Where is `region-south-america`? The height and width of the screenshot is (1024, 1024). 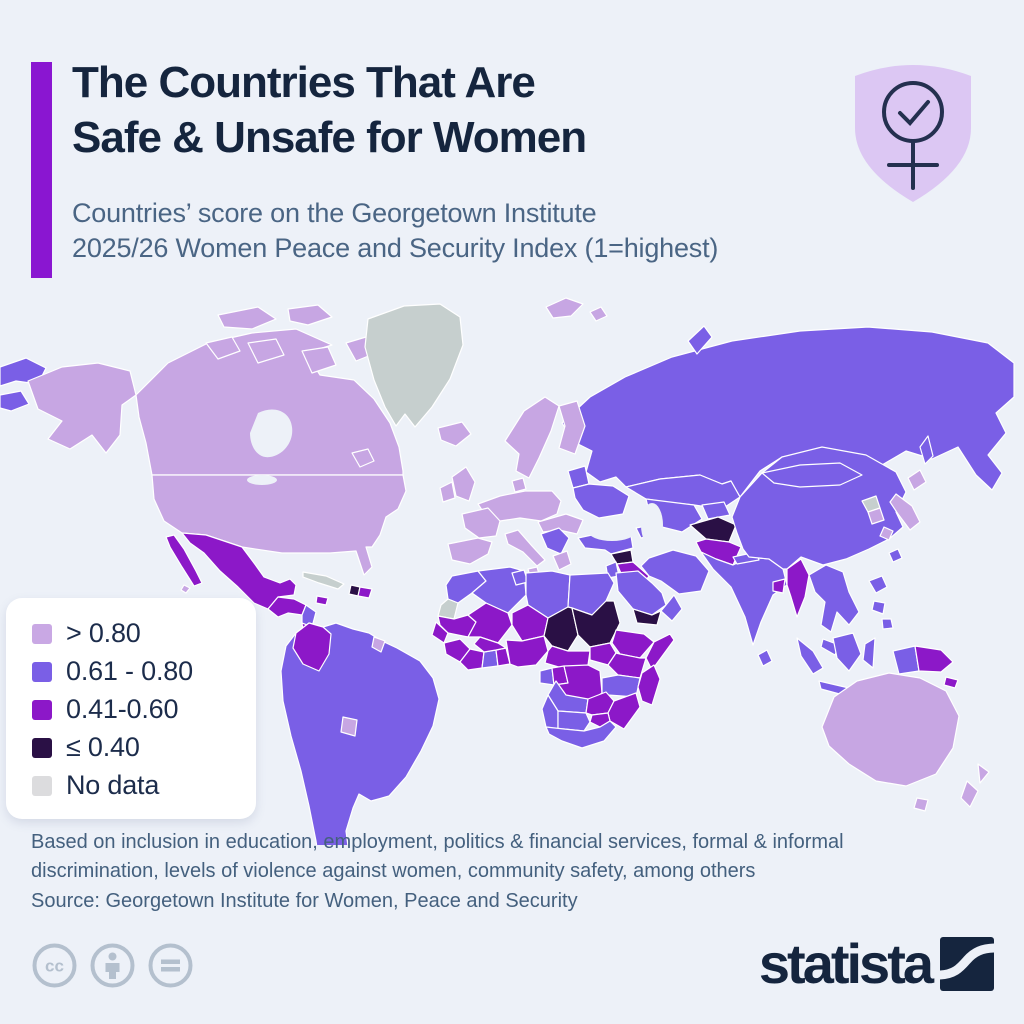
region-south-america is located at coordinates (360, 733).